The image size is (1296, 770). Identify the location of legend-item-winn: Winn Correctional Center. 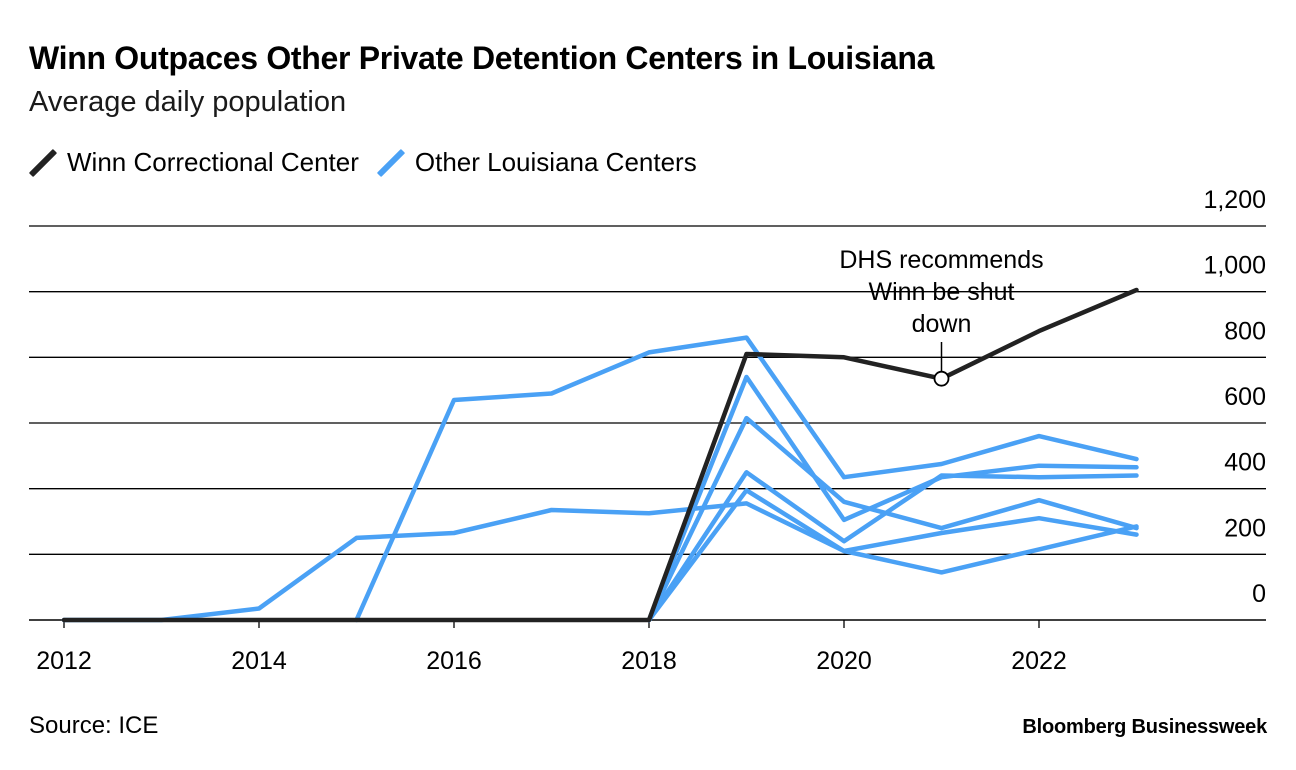
(194, 162).